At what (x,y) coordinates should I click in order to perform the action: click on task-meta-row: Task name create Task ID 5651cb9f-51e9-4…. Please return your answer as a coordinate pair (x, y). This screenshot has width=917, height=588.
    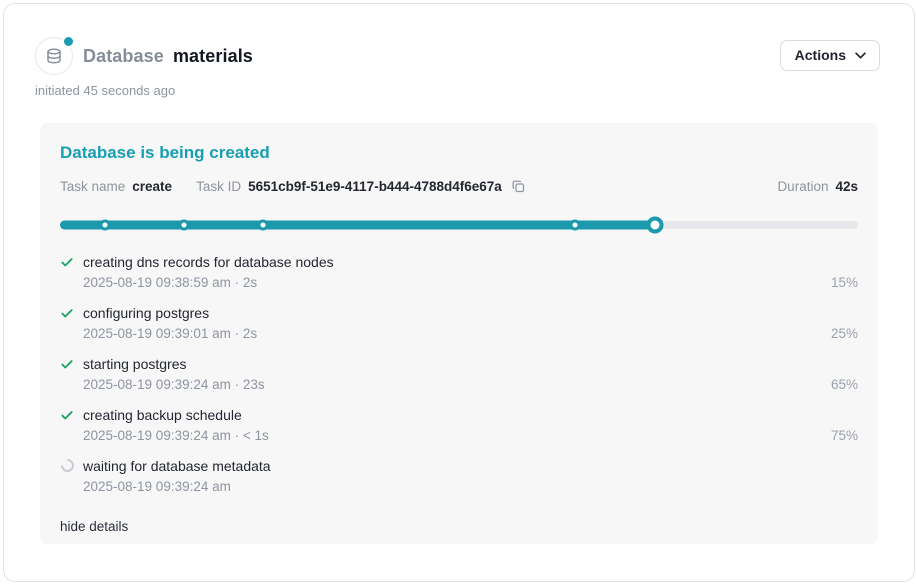
    Looking at the image, I should click on (459, 186).